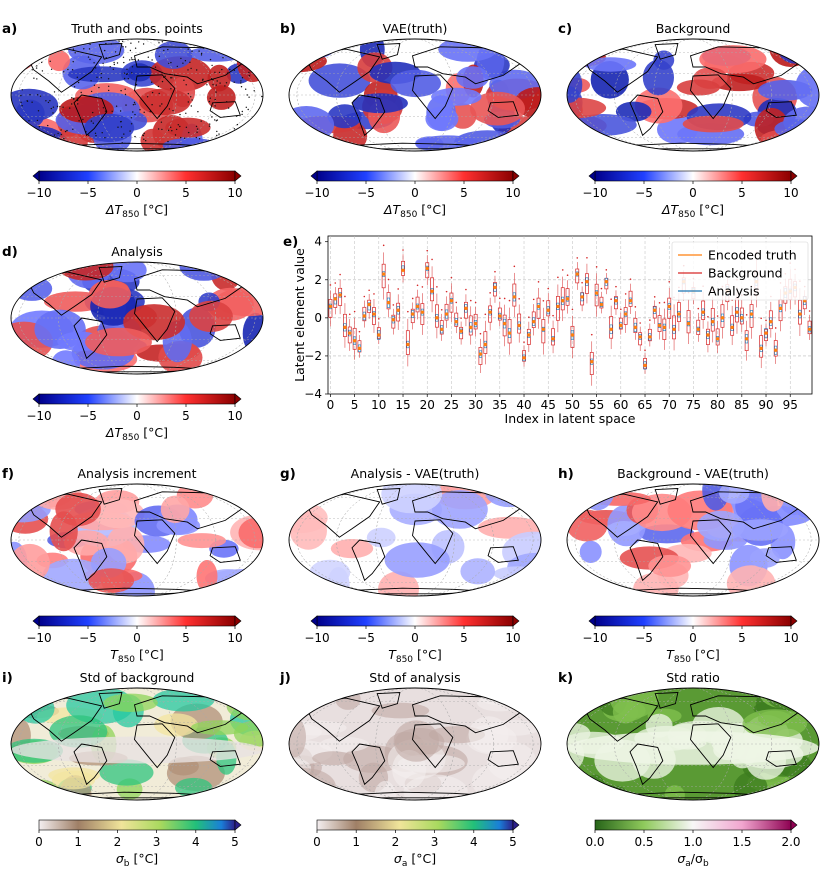  Describe the element at coordinates (693, 176) in the screenshot. I see `colorbar-bar` at that location.